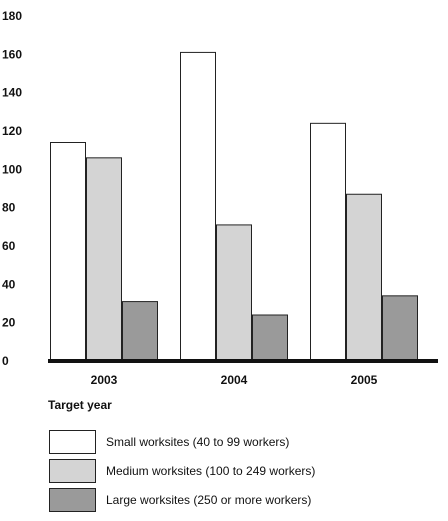 Image resolution: width=448 pixels, height=521 pixels. I want to click on y-tick-label: 60, so click(9, 246).